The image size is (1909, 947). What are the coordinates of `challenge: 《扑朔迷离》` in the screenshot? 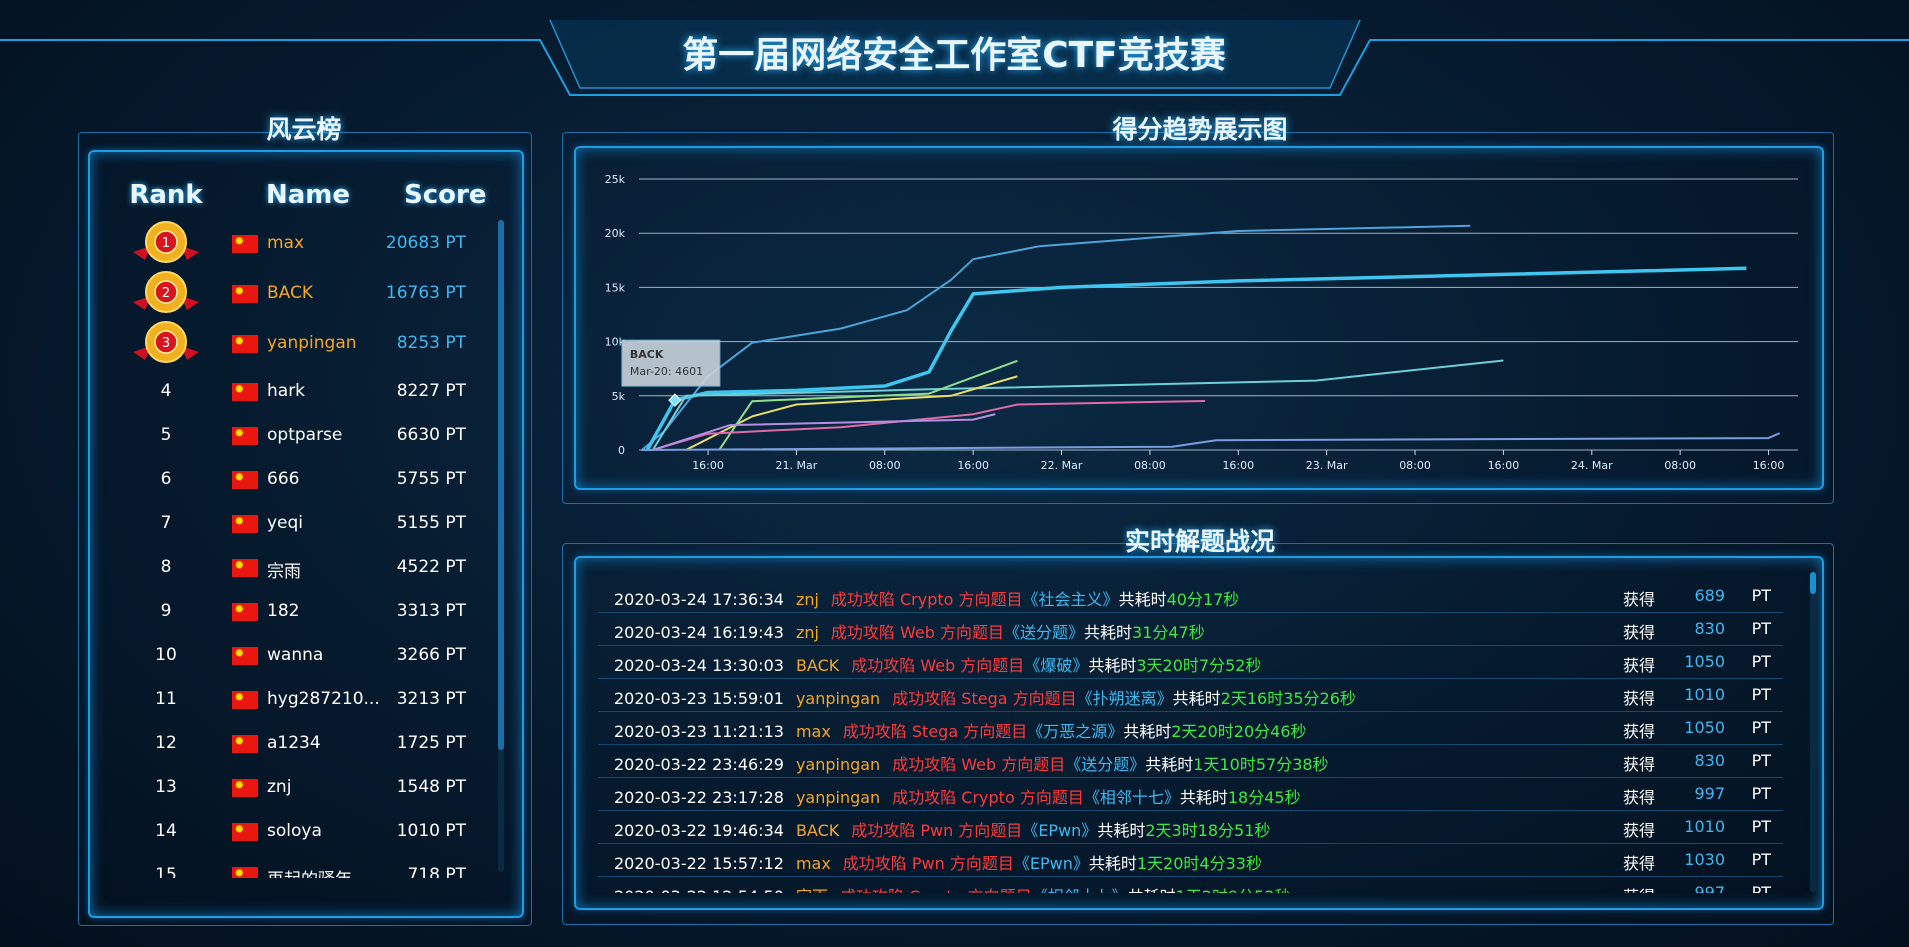 It's located at (1124, 698).